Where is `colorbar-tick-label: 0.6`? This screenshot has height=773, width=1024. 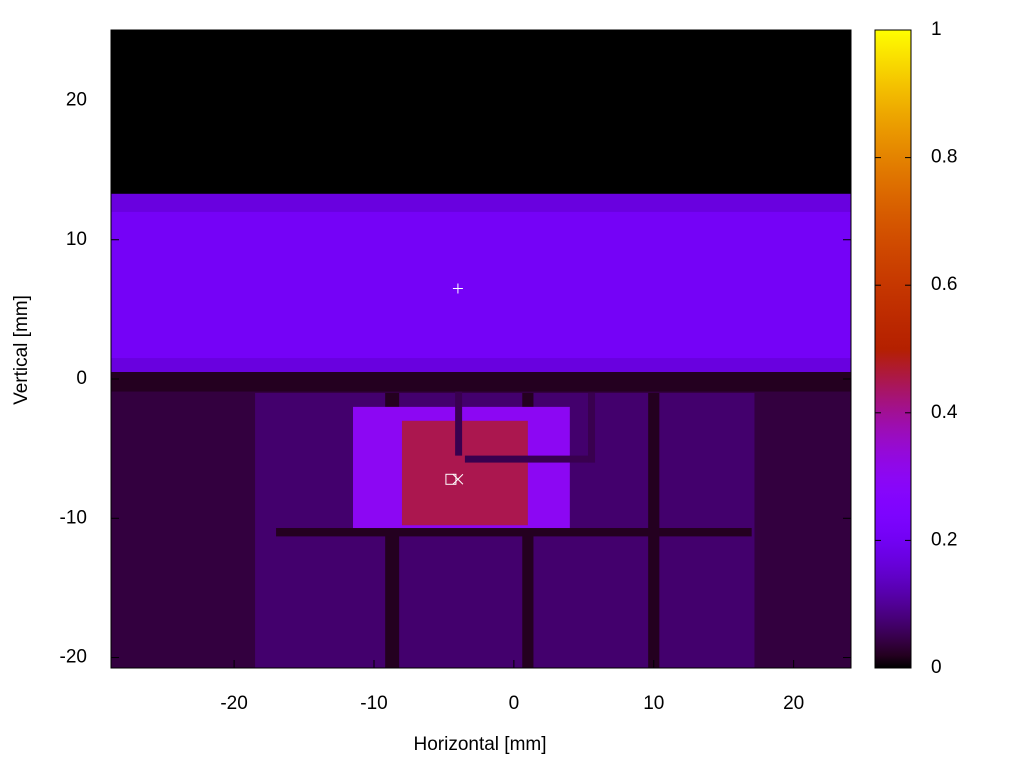 colorbar-tick-label: 0.6 is located at coordinates (944, 284).